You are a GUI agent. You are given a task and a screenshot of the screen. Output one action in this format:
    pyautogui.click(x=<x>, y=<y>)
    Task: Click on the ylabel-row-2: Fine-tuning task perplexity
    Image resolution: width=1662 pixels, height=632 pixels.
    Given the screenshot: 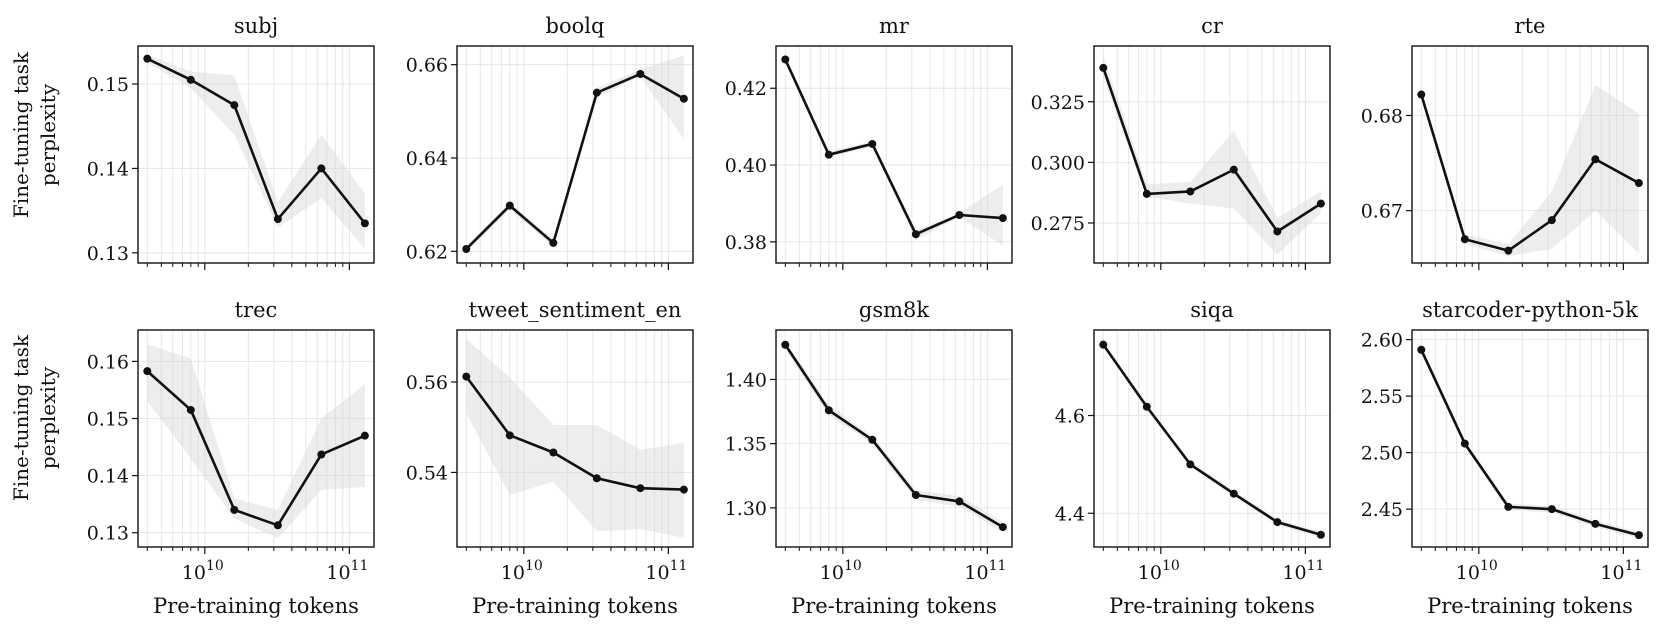 What is the action you would take?
    pyautogui.click(x=34, y=417)
    